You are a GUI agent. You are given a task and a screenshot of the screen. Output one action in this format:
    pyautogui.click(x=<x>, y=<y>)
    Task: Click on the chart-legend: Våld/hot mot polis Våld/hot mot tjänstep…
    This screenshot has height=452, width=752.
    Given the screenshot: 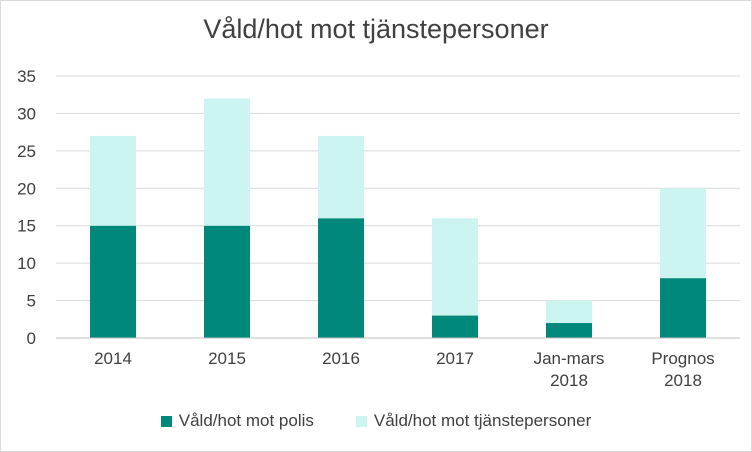 What is the action you would take?
    pyautogui.click(x=376, y=421)
    